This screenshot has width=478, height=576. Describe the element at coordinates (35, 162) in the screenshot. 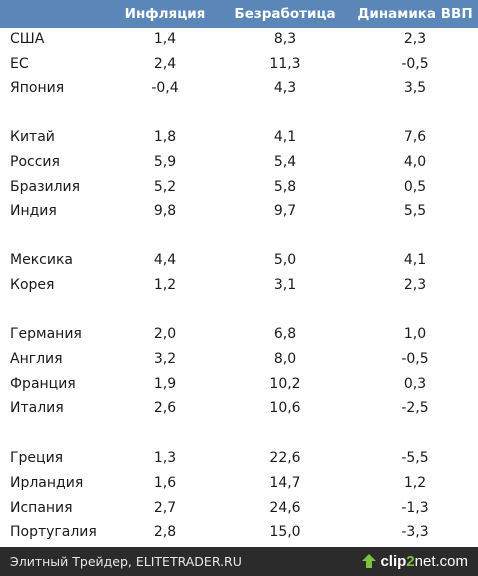

I see `country-name: Россия` at that location.